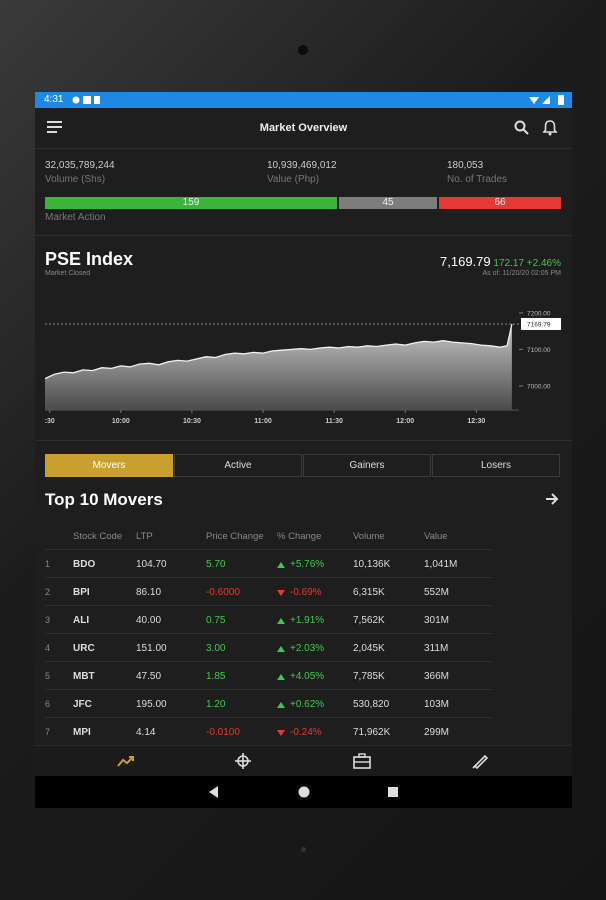 This screenshot has height=900, width=606. I want to click on table-cell: 7, so click(48, 732).